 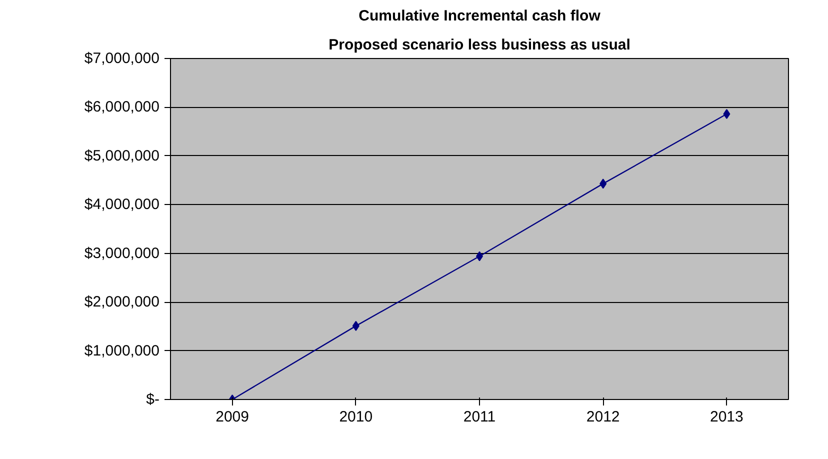 I want to click on y-tick-label: $-, so click(x=153, y=399).